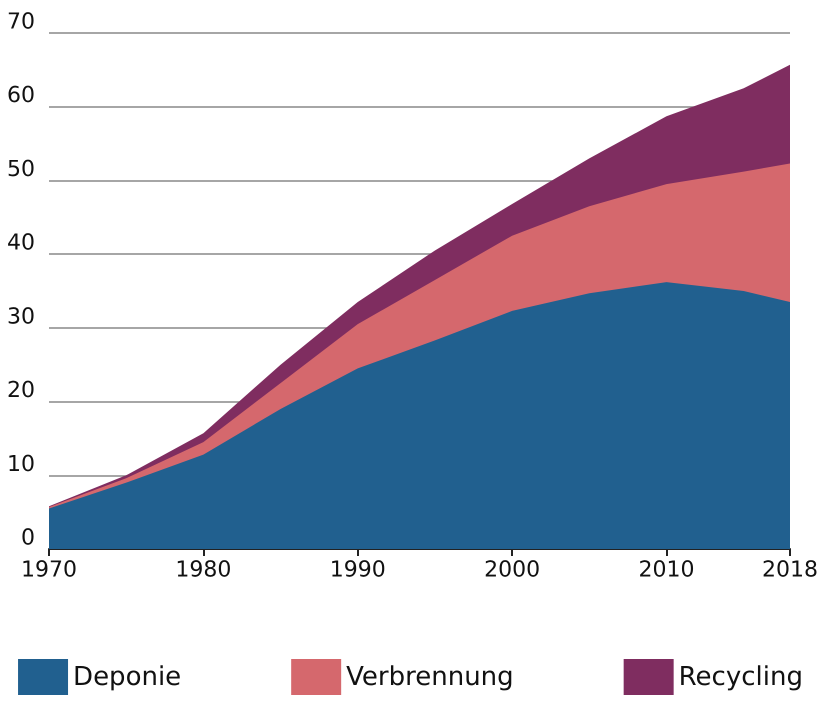  Describe the element at coordinates (21, 391) in the screenshot. I see `y-tick-label: 20` at that location.